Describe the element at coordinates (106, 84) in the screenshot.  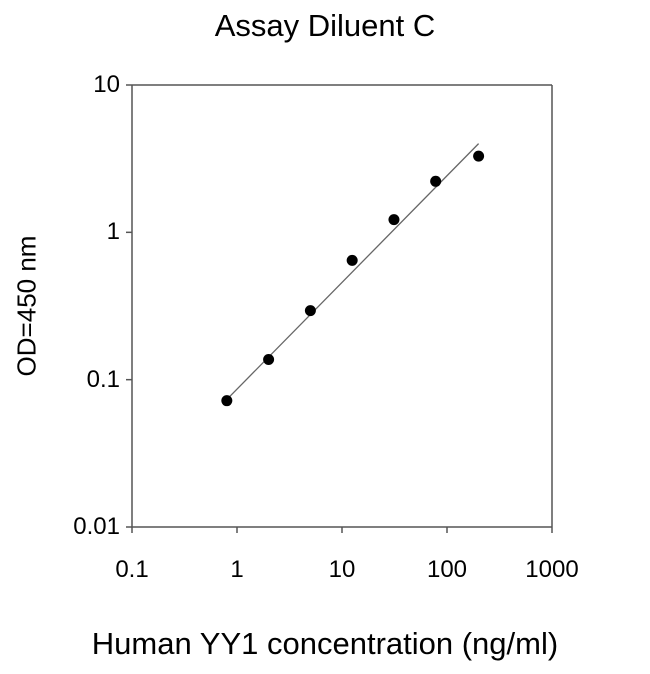
I see `y-tick-label: 10` at that location.